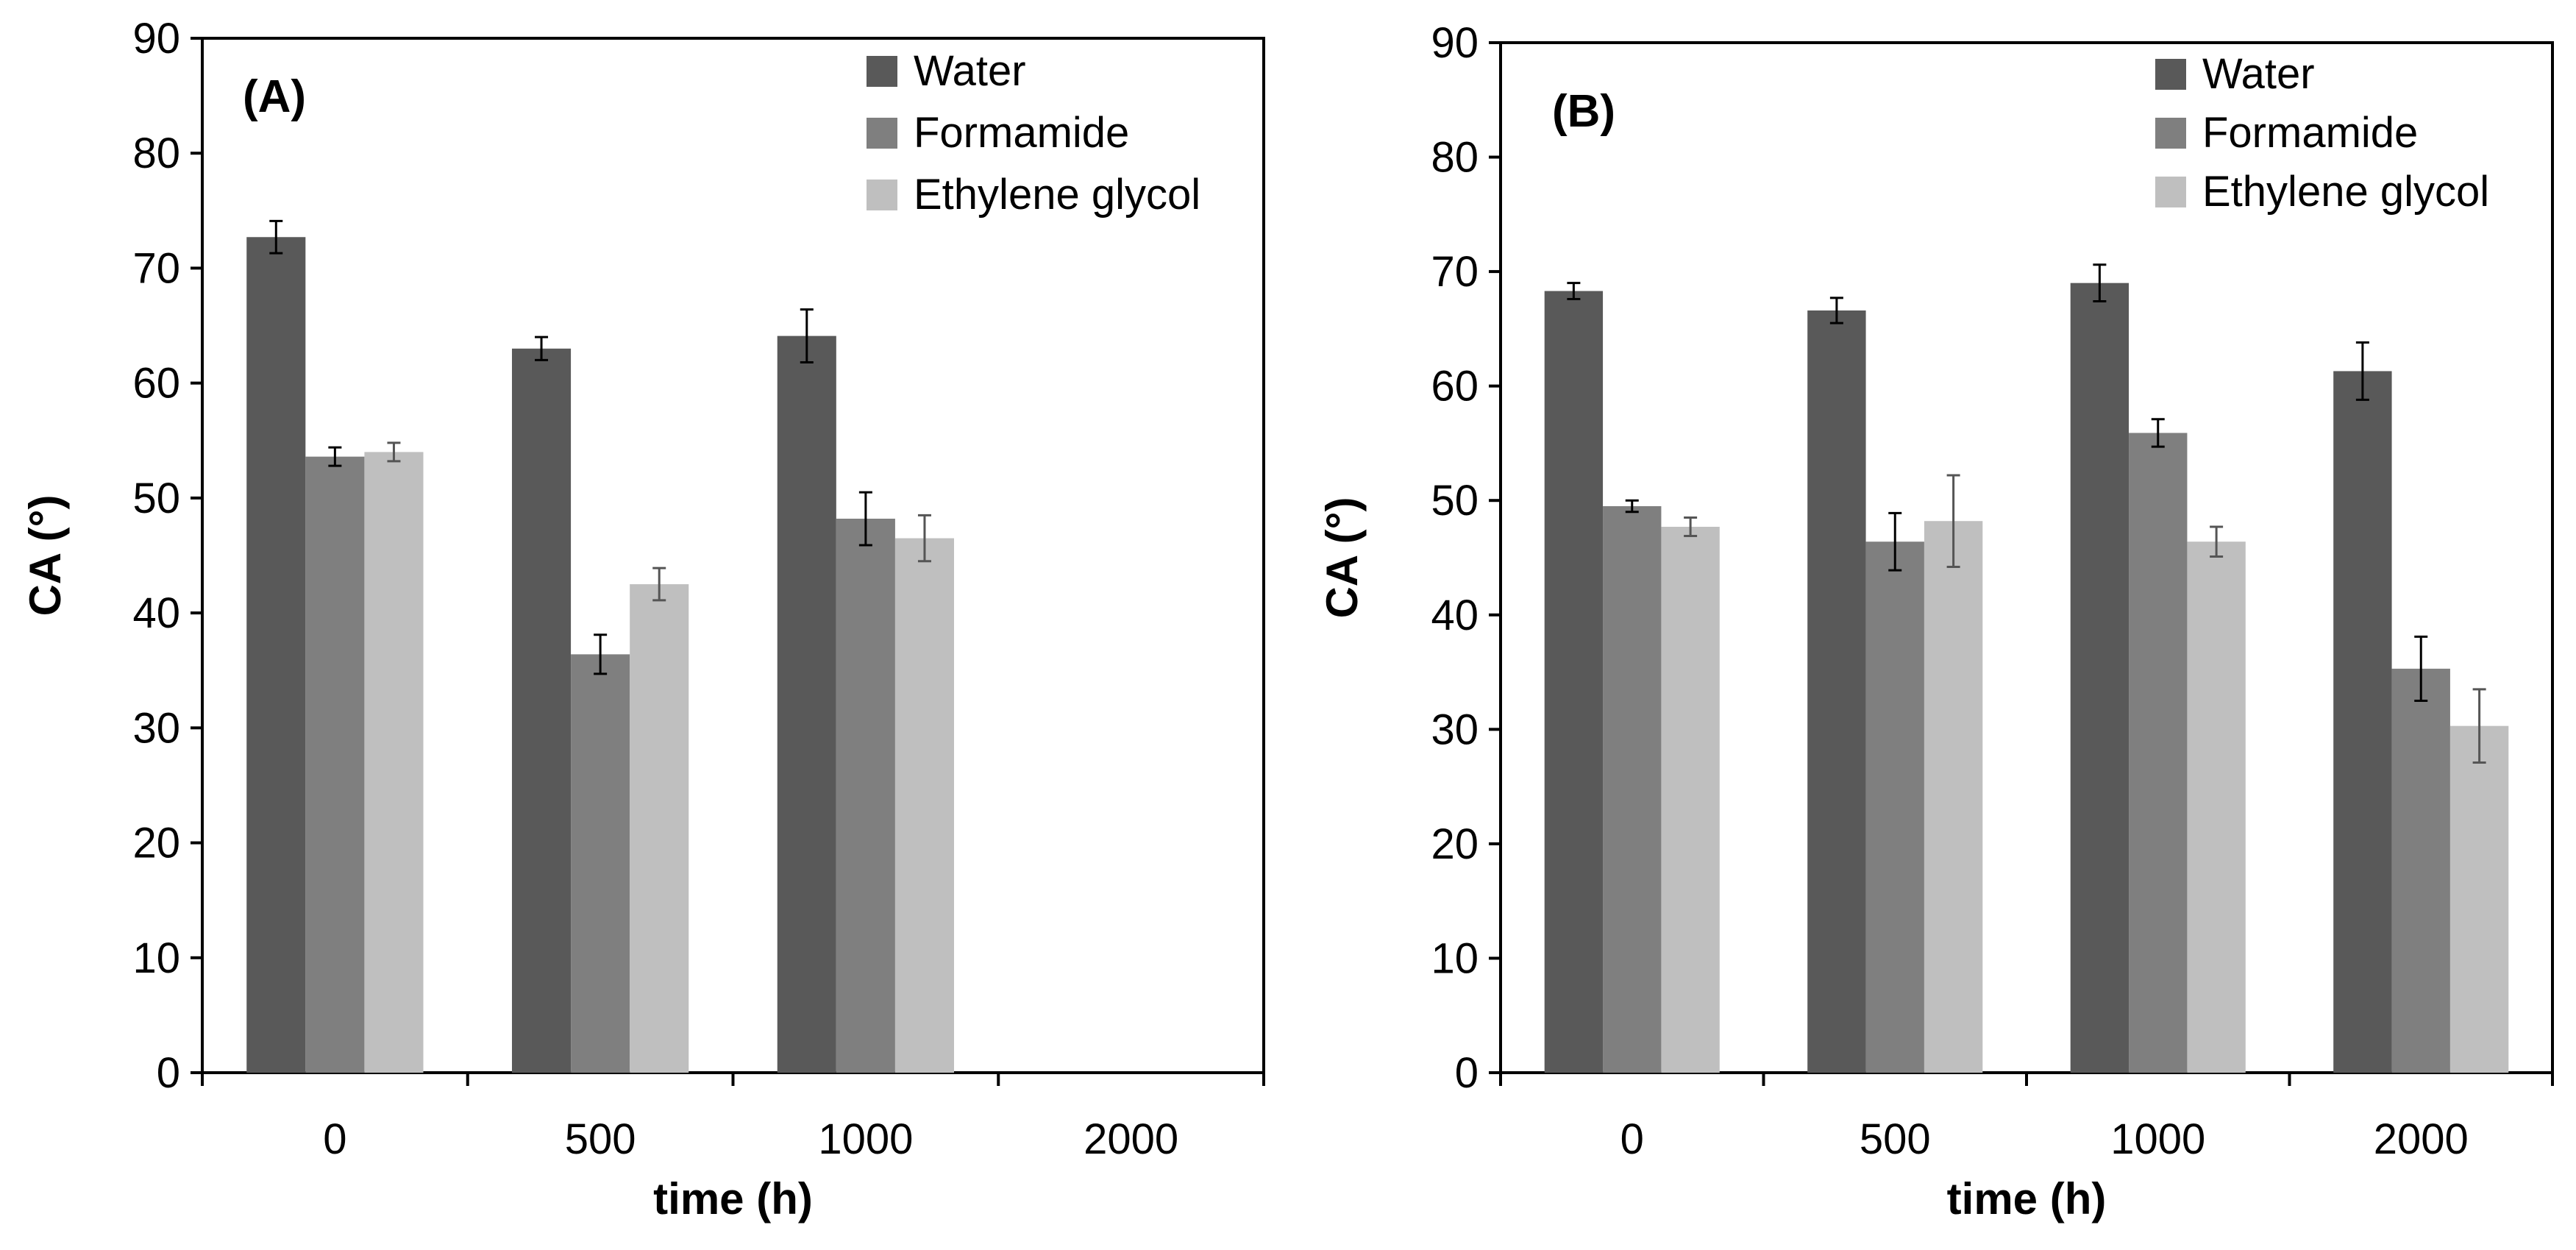 This screenshot has width=2576, height=1250. What do you see at coordinates (274, 96) in the screenshot?
I see `panel-label: (A)` at bounding box center [274, 96].